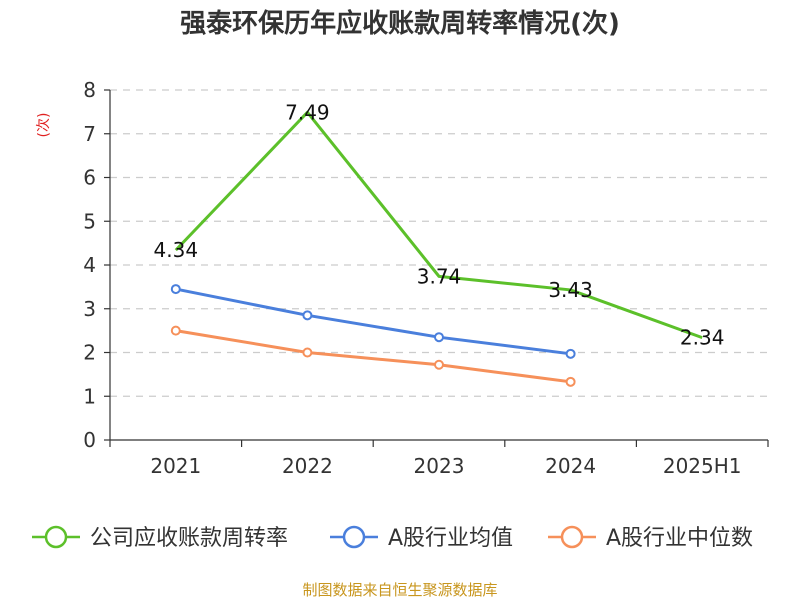 This screenshot has height=600, width=800. What do you see at coordinates (89, 440) in the screenshot?
I see `y-tick-label: 0` at bounding box center [89, 440].